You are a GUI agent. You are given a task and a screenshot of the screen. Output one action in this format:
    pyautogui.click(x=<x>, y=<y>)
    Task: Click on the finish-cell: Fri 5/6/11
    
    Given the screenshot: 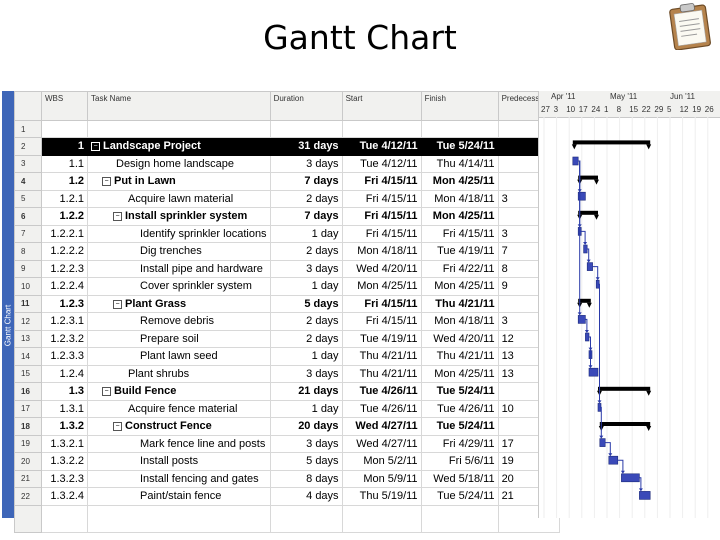 What is the action you would take?
    pyautogui.click(x=459, y=461)
    